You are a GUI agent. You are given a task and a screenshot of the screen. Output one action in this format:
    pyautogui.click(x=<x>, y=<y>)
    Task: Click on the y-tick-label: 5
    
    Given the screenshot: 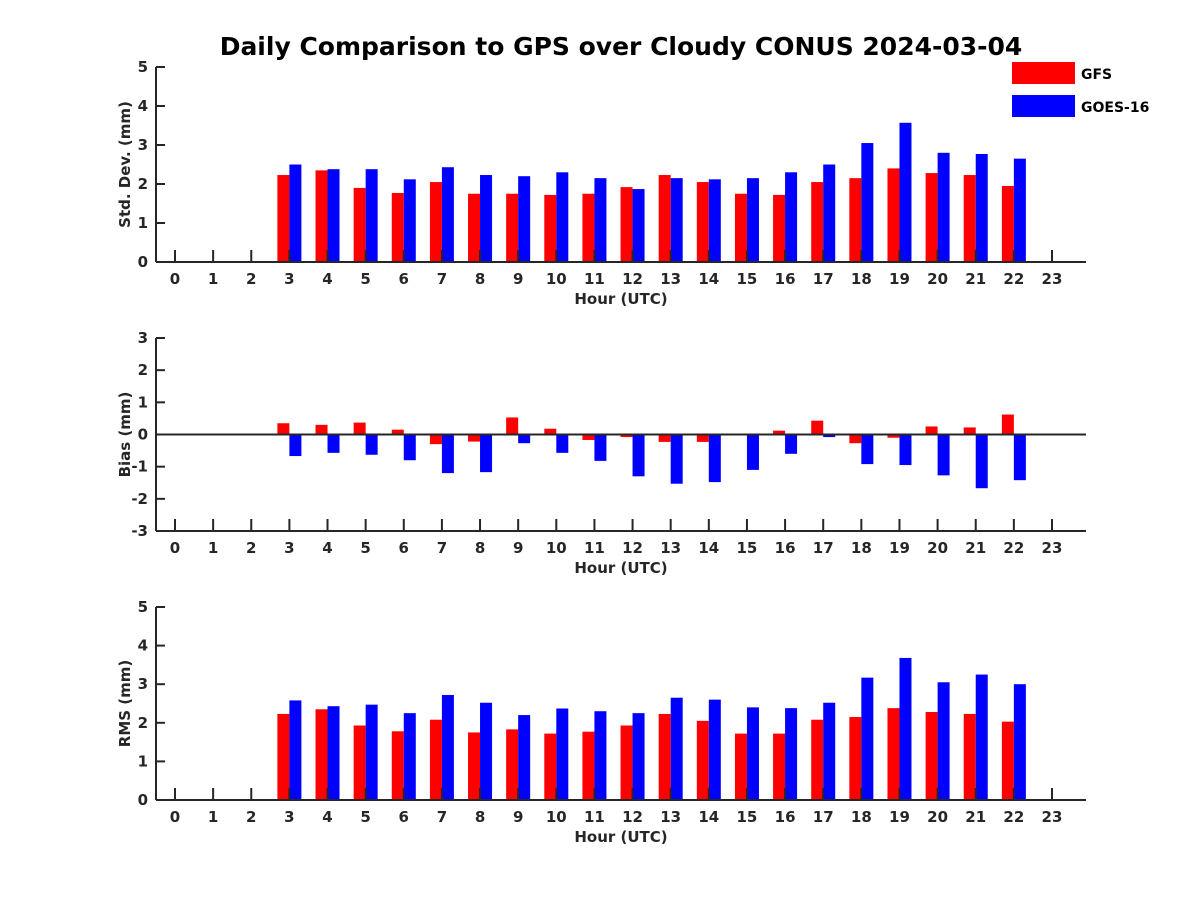 What is the action you would take?
    pyautogui.click(x=143, y=67)
    